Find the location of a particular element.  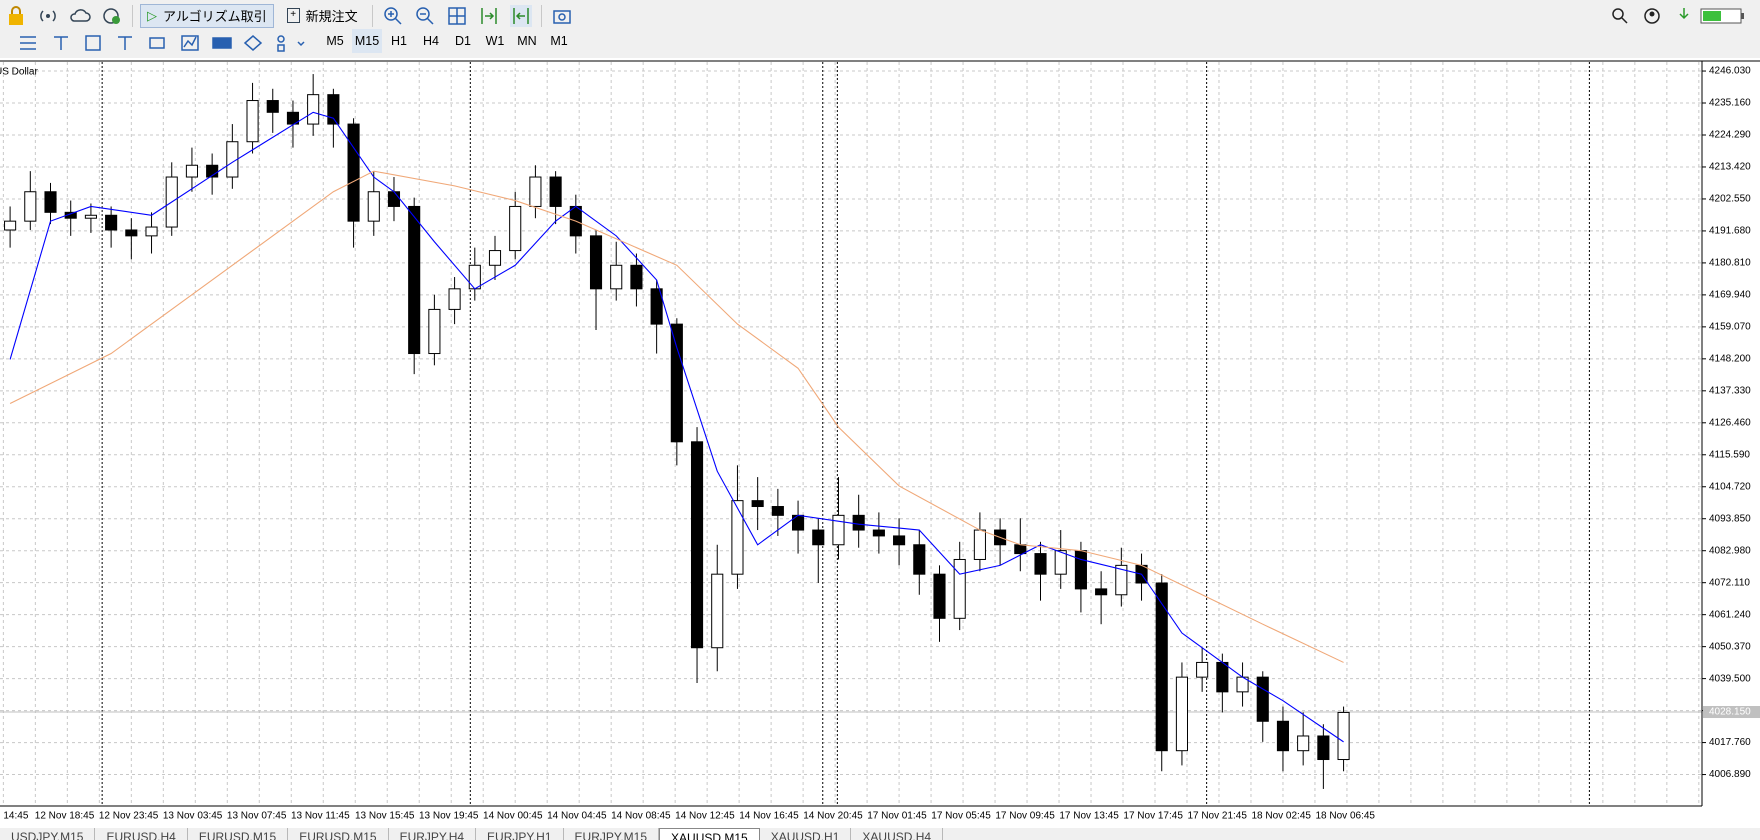

zoom-out-icon is located at coordinates (425, 16).